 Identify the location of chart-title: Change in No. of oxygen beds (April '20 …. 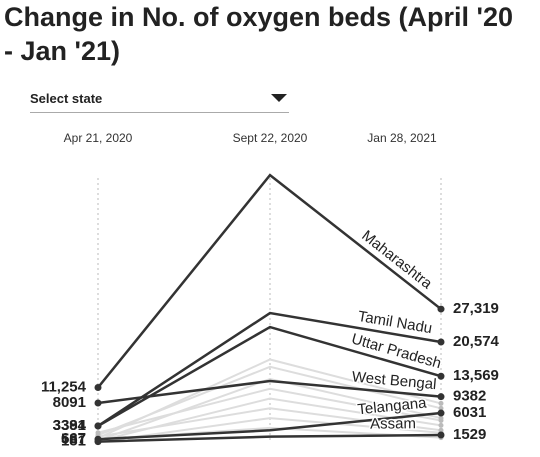
(258, 34).